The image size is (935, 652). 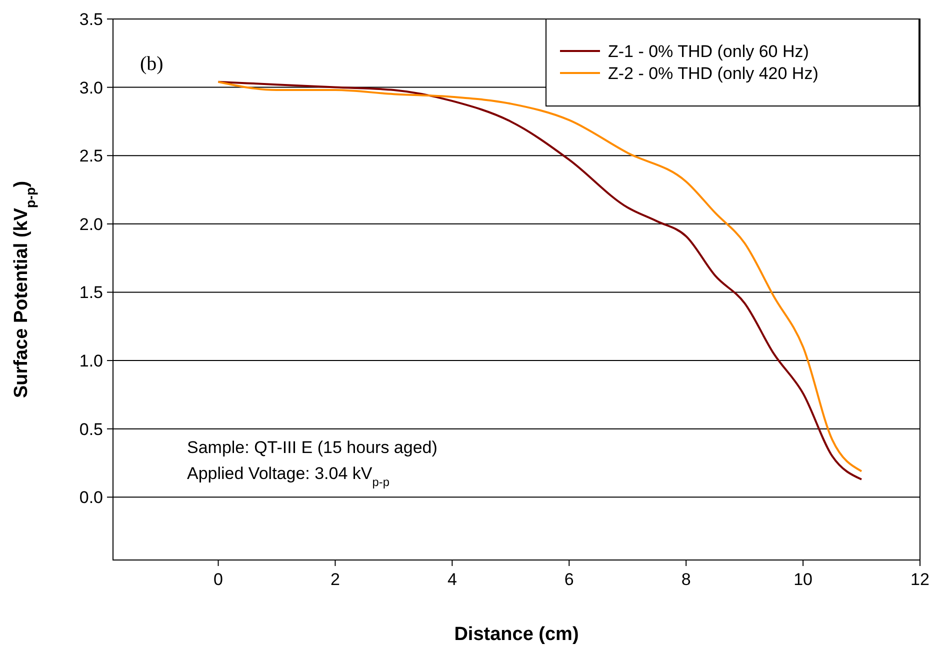 I want to click on y-tick-label: 2.5, so click(x=91, y=156).